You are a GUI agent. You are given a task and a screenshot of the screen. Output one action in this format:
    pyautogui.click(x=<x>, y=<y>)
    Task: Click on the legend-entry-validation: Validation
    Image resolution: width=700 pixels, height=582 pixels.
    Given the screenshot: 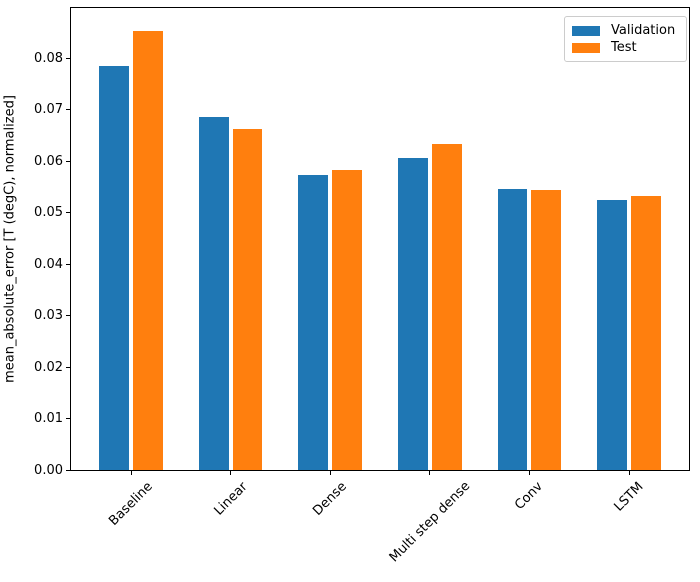 What is the action you would take?
    pyautogui.click(x=625, y=30)
    